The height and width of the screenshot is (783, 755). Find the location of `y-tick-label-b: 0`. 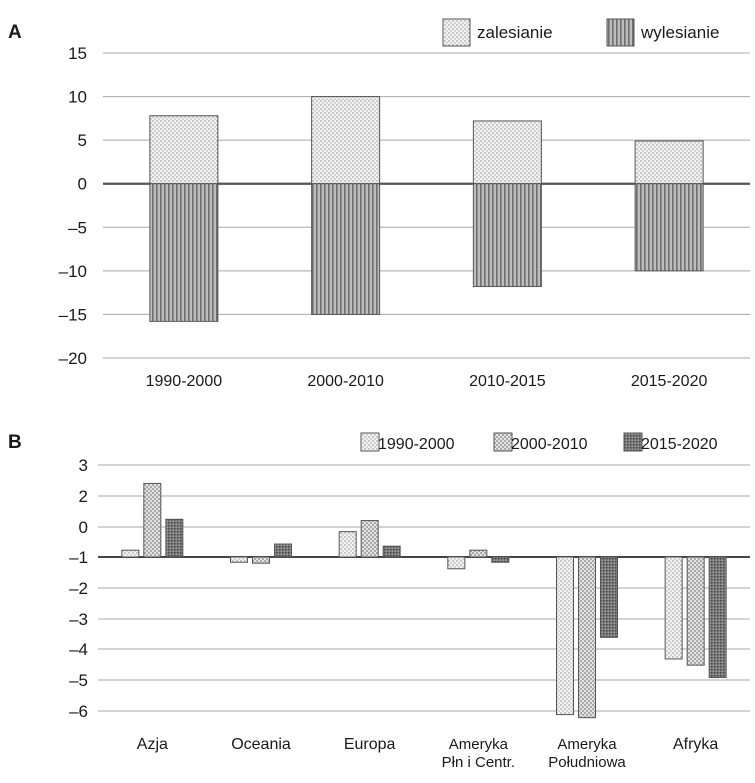

y-tick-label-b: 0 is located at coordinates (83, 527).